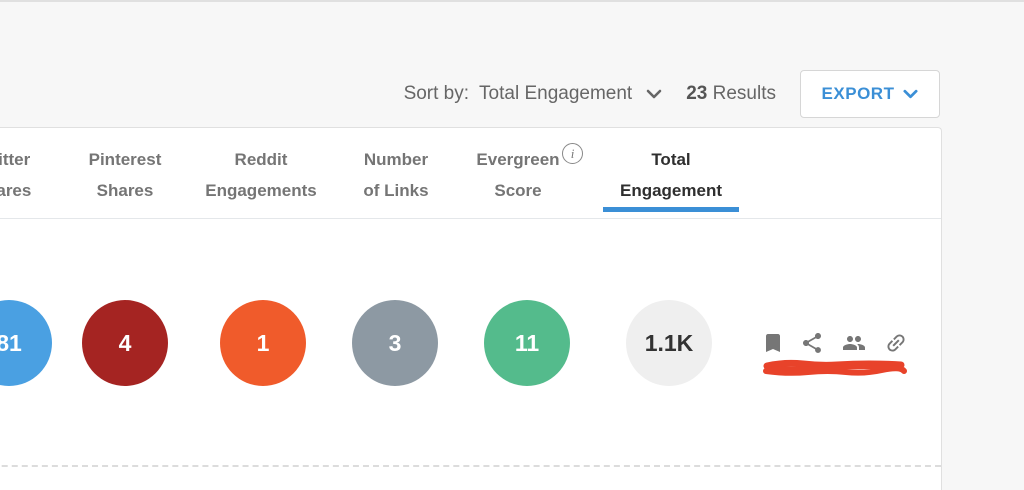 The width and height of the screenshot is (1024, 490). I want to click on number-of-links-badge: 3, so click(395, 343).